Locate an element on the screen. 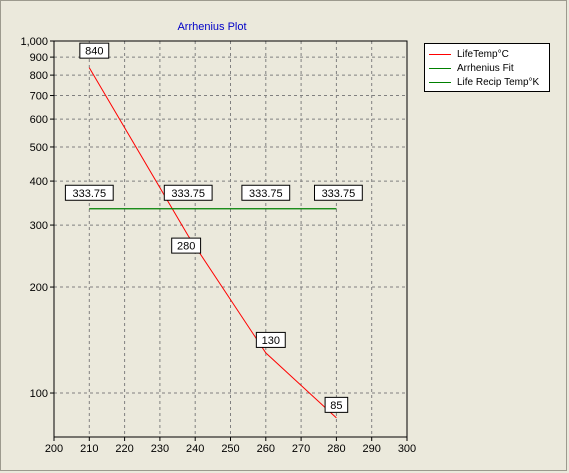 The width and height of the screenshot is (569, 473). data-label-life-temp: 280 is located at coordinates (186, 247).